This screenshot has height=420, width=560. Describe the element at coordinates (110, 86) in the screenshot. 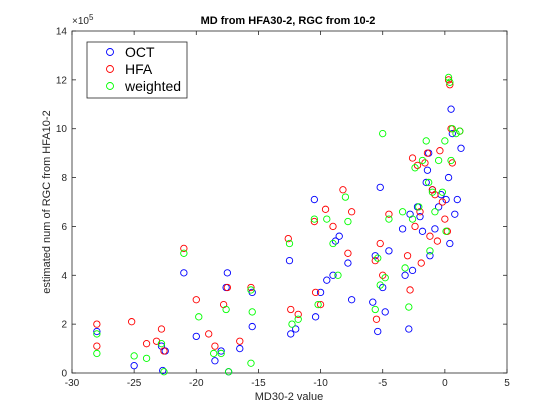

I see `legend-marker-weighted` at that location.